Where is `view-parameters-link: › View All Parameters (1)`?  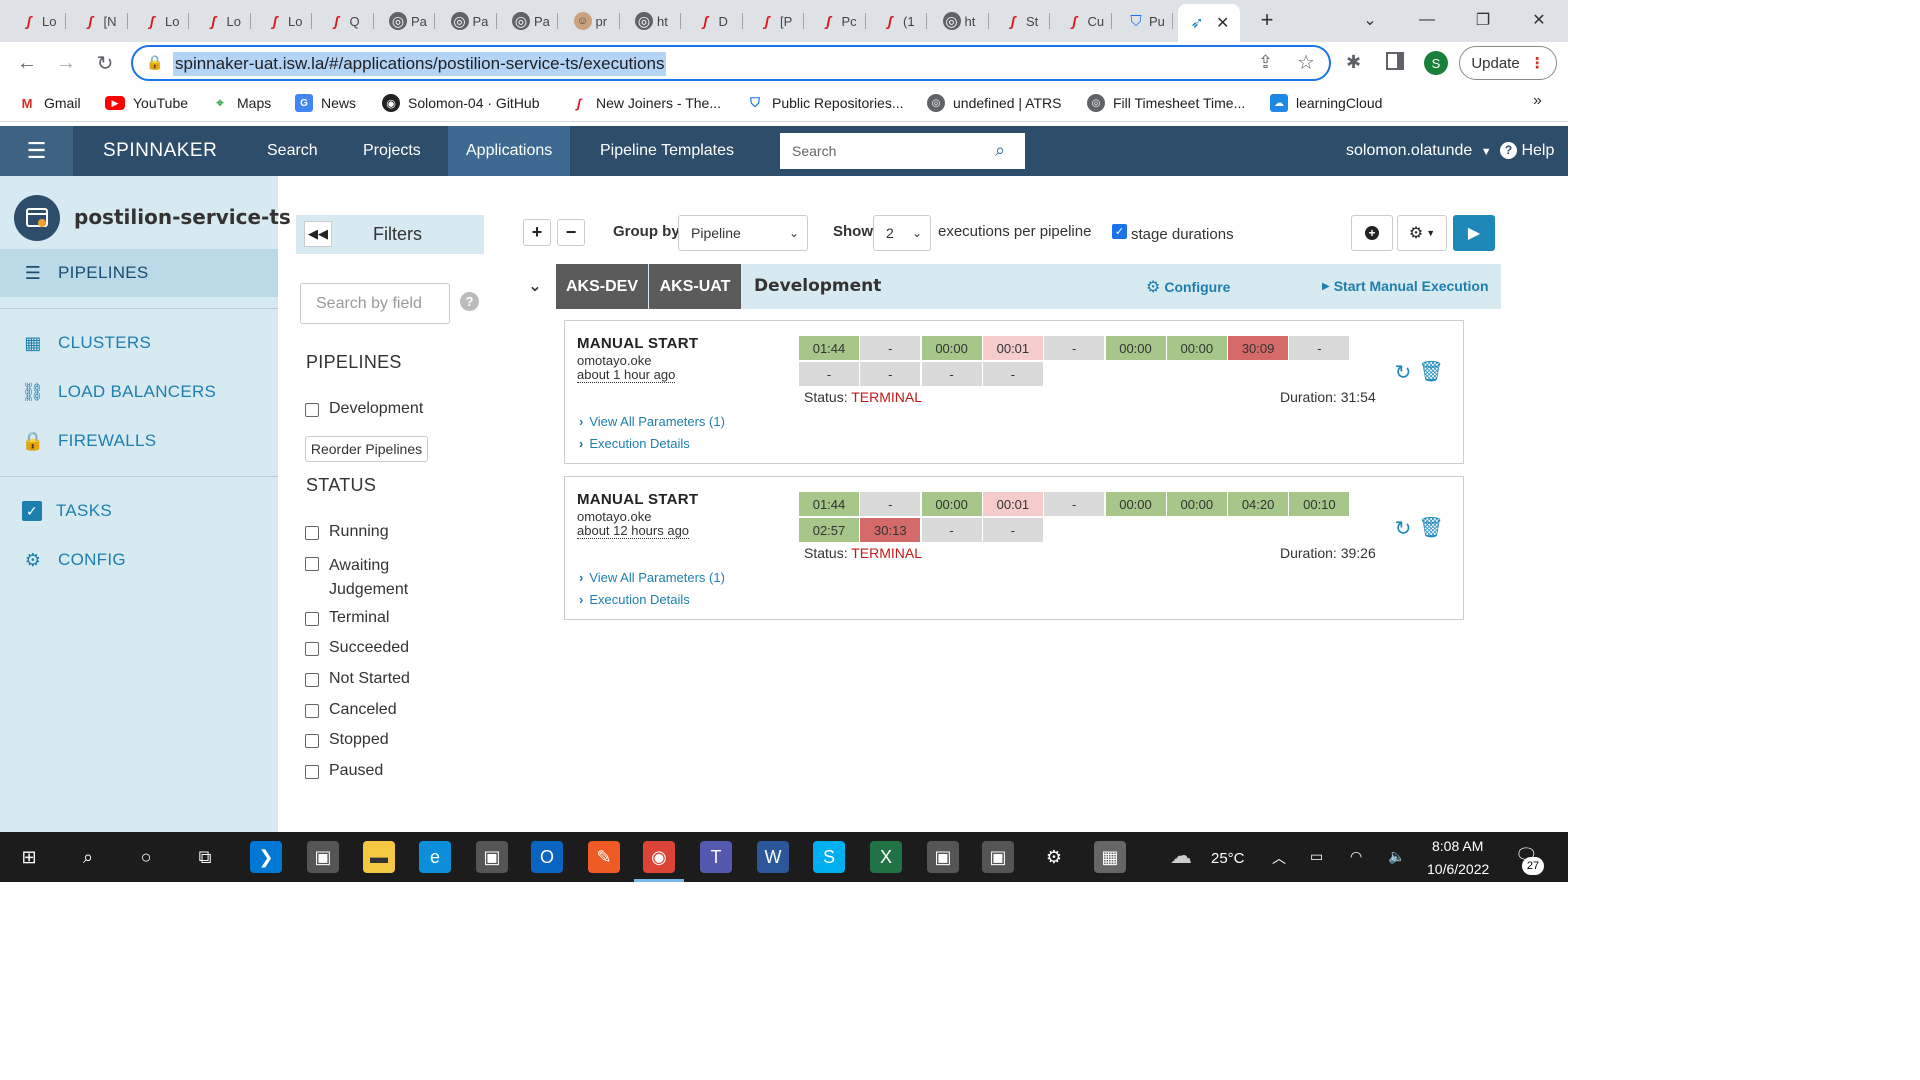 view-parameters-link: › View All Parameters (1) is located at coordinates (652, 421).